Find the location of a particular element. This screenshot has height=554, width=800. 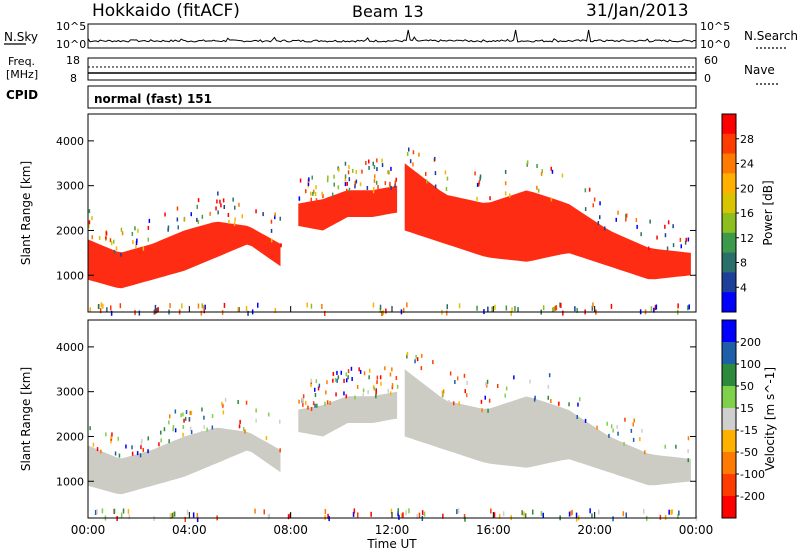

colorbar-tick-label: -100 is located at coordinates (752, 474).